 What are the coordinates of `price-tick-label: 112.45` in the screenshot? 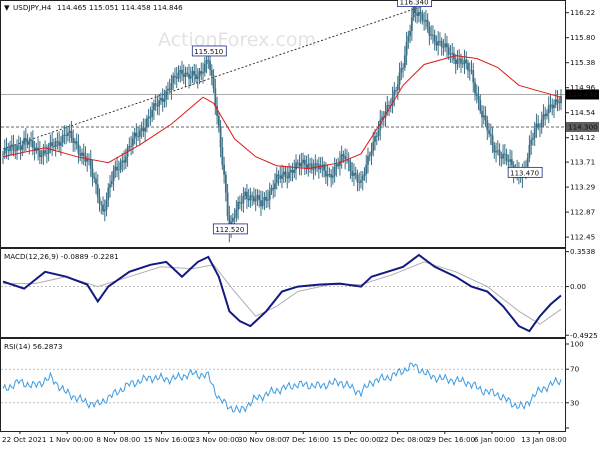 It's located at (582, 237).